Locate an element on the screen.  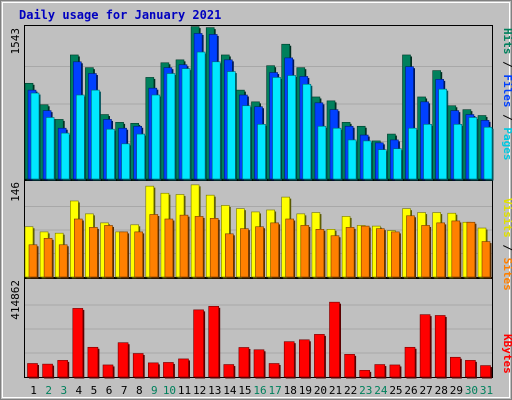
day-label-31: 31 is located at coordinates (486, 390).